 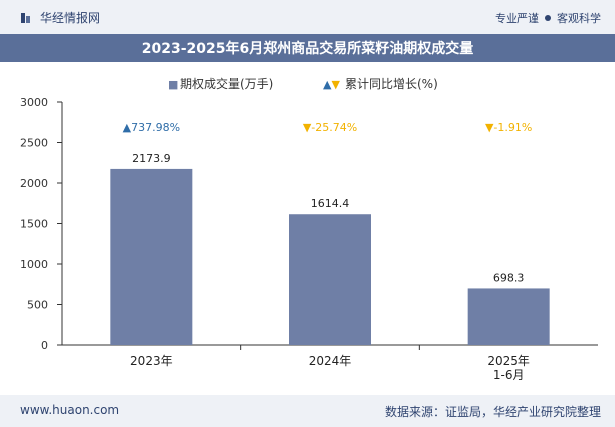 I want to click on tagline-left: 专业严谨, so click(x=517, y=18).